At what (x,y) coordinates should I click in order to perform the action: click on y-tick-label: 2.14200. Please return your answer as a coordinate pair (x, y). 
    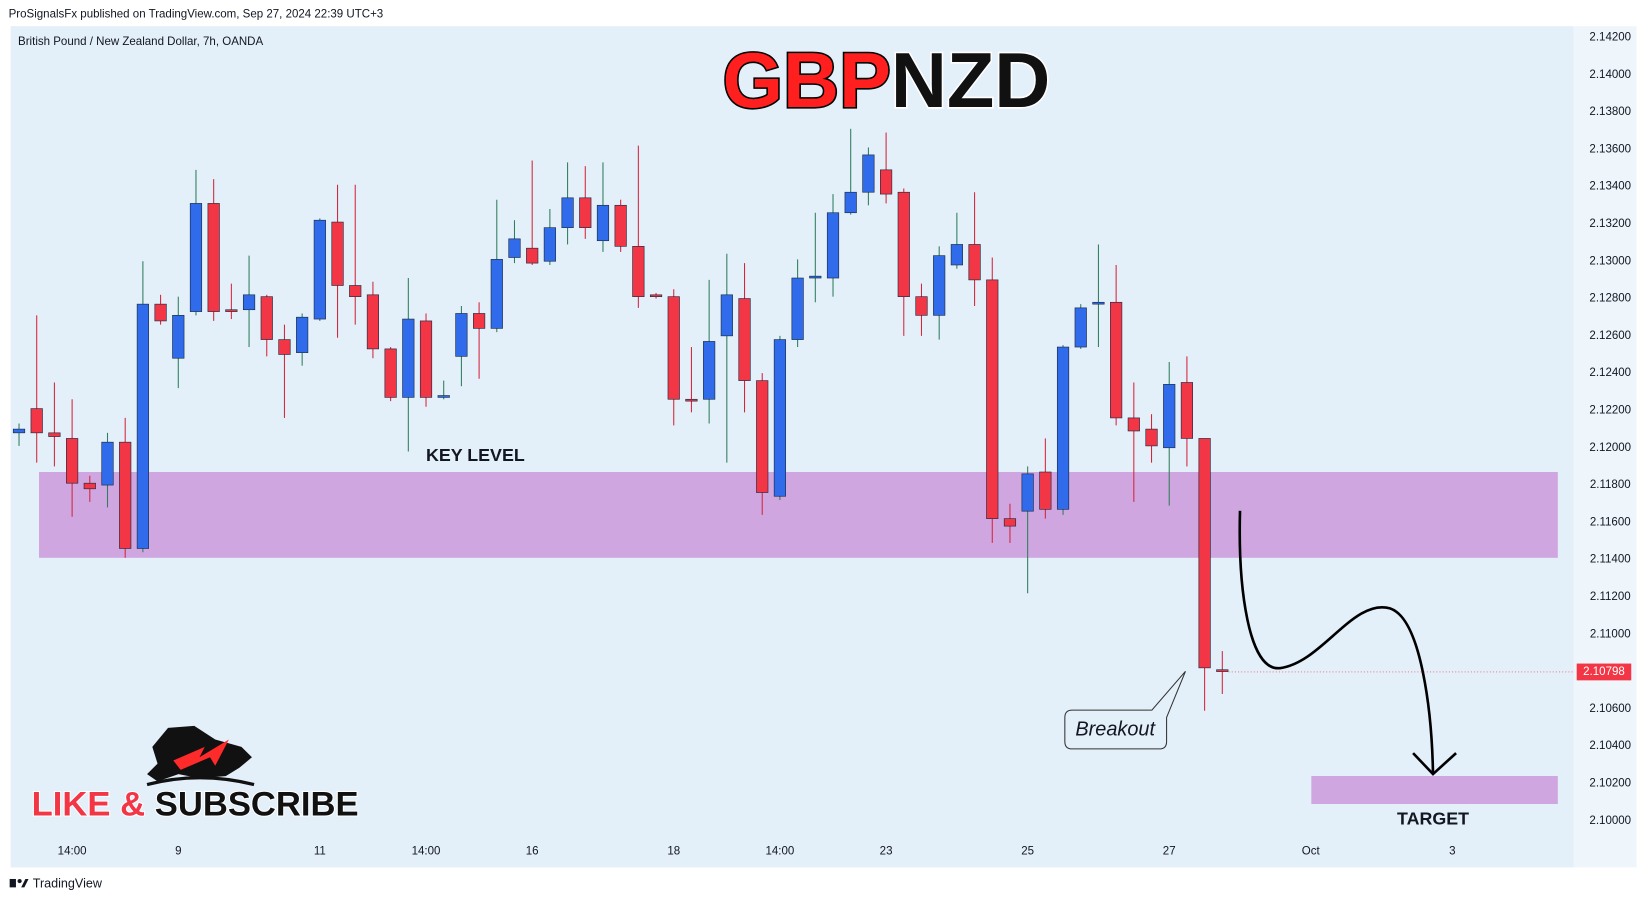
    Looking at the image, I should click on (1610, 37).